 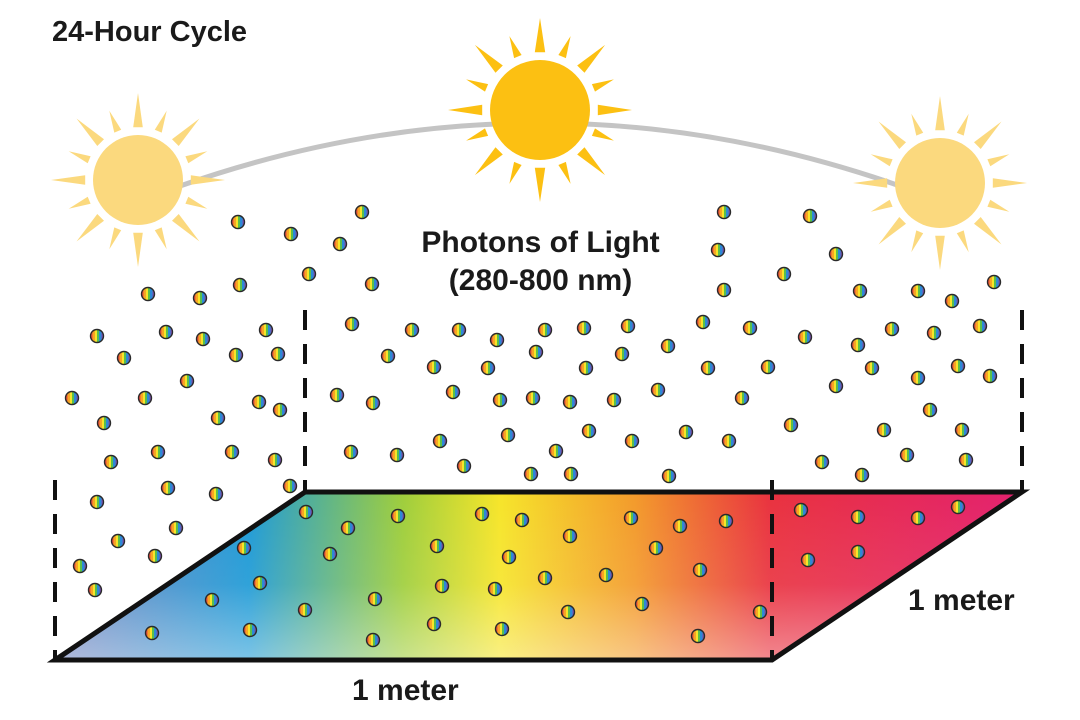 I want to click on sun-center-icon, so click(x=540, y=110).